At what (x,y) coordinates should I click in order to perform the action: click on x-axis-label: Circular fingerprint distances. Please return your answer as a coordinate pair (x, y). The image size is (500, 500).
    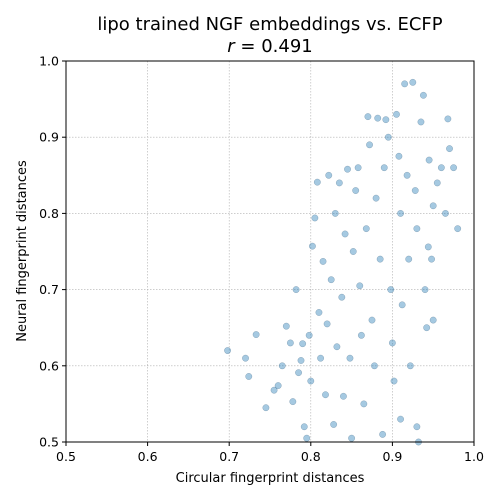
    Looking at the image, I should click on (270, 478).